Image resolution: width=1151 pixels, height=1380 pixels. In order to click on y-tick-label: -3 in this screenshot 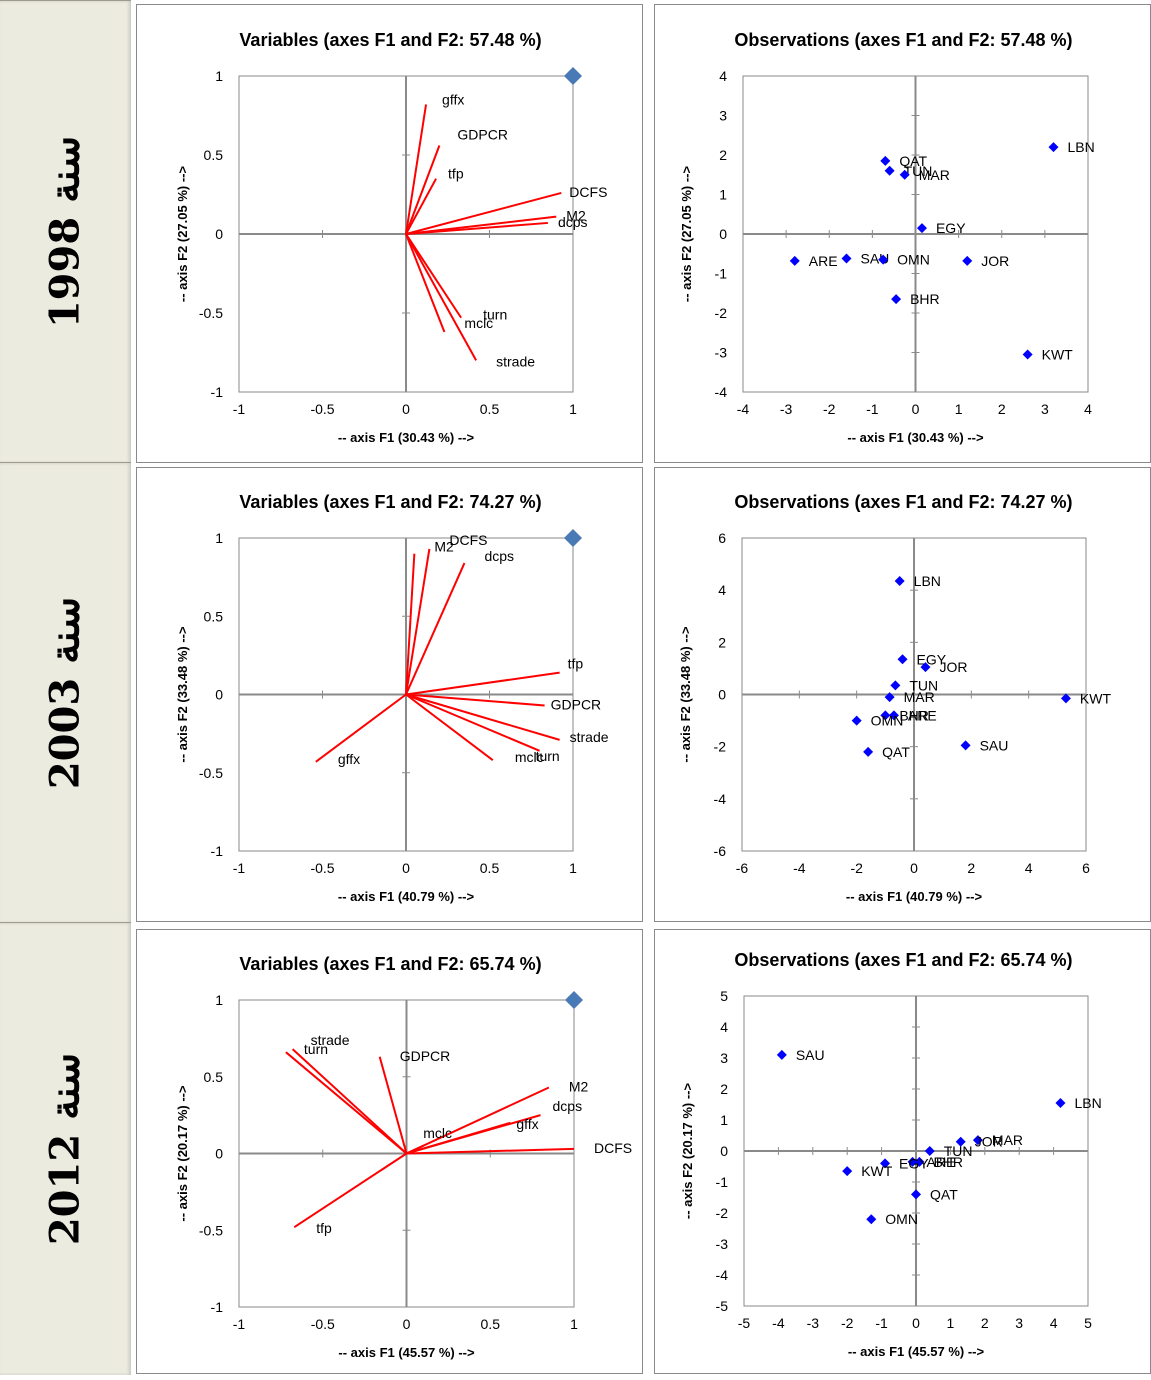, I will do `click(722, 1244)`.